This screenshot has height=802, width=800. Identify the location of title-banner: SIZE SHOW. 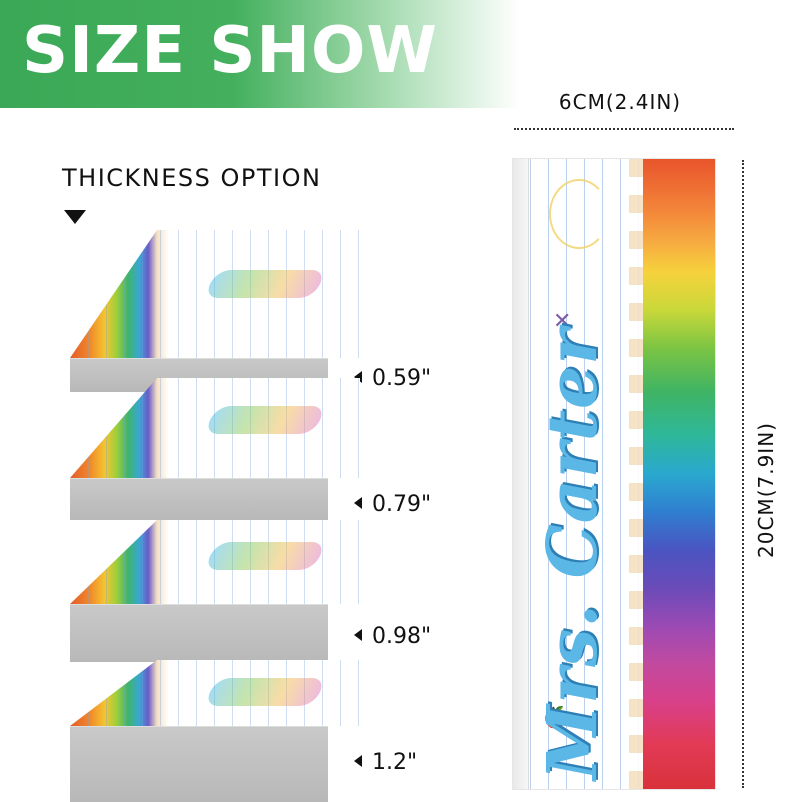
(260, 54).